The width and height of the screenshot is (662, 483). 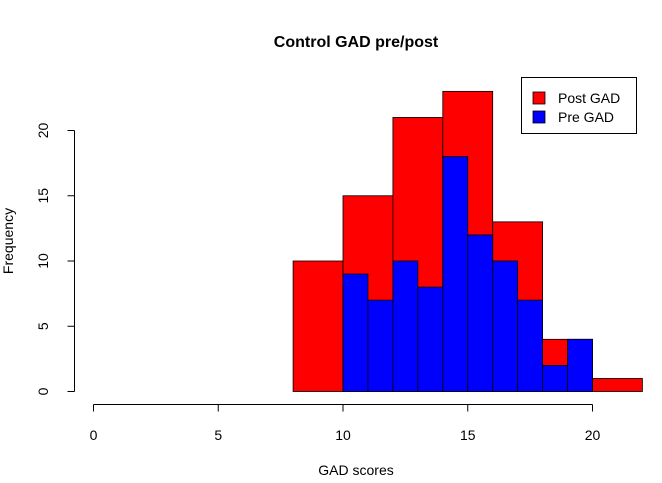 I want to click on y-axis-label: Frequency, so click(x=8, y=241).